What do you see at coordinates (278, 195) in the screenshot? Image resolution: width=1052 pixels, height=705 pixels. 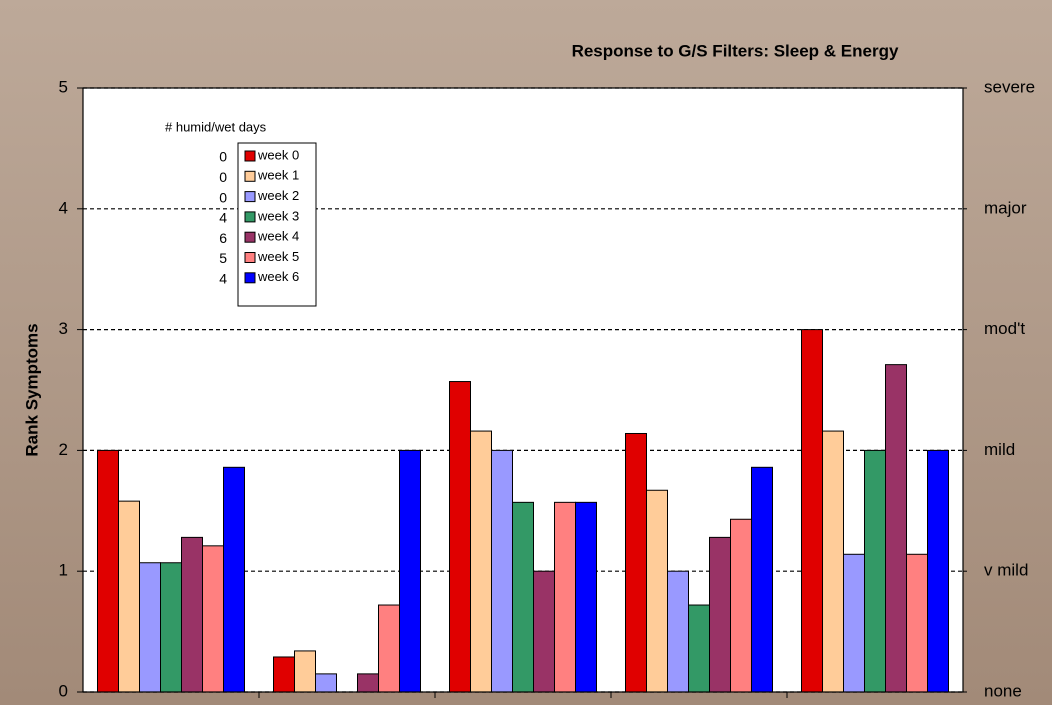 I see `legend-label: week 2` at bounding box center [278, 195].